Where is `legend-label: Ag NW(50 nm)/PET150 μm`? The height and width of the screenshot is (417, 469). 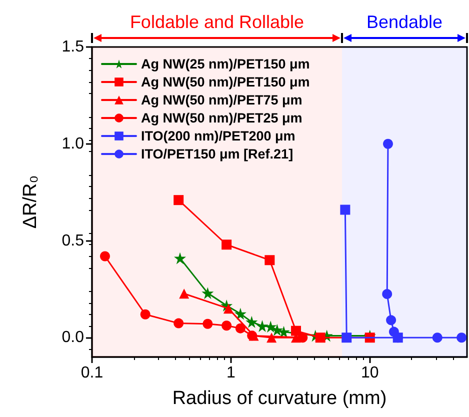
legend-label: Ag NW(50 nm)/PET150 μm is located at coordinates (225, 82).